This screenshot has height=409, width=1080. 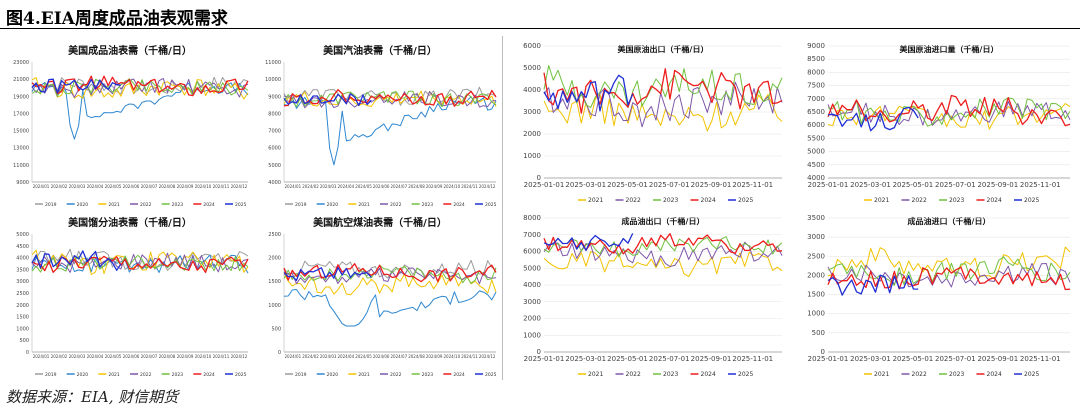 What do you see at coordinates (327, 100) in the screenshot?
I see `p2-series-2025` at bounding box center [327, 100].